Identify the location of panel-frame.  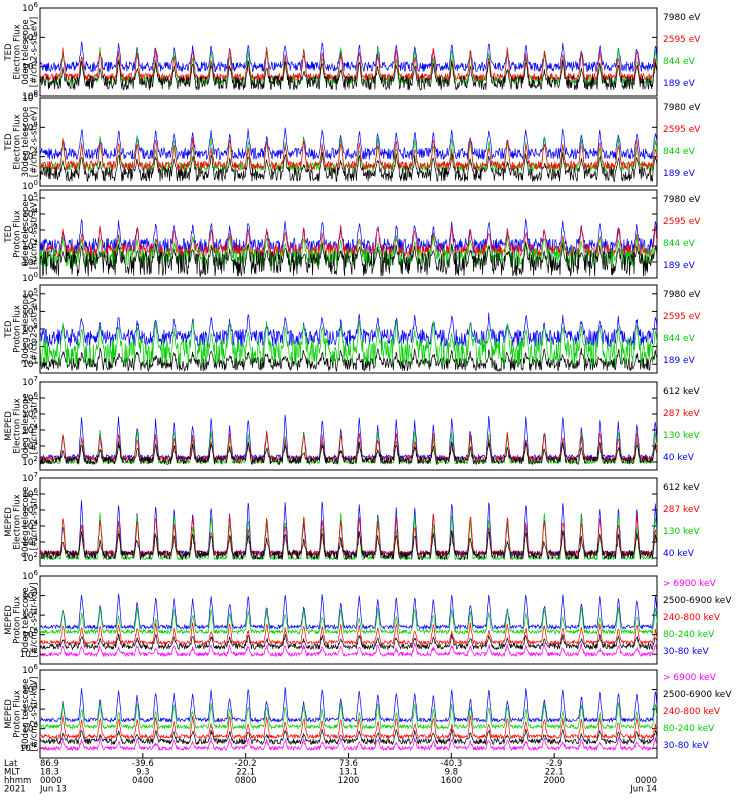
(348, 714).